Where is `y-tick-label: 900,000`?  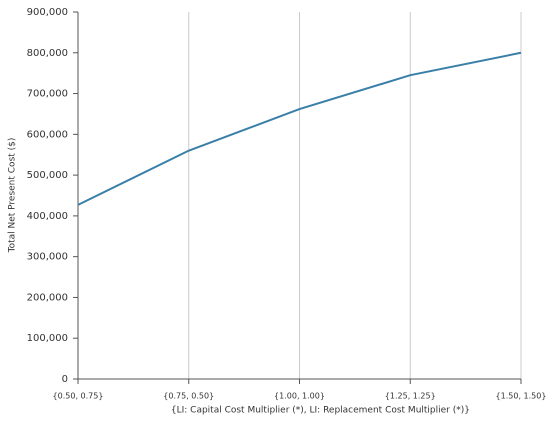 y-tick-label: 900,000 is located at coordinates (47, 12).